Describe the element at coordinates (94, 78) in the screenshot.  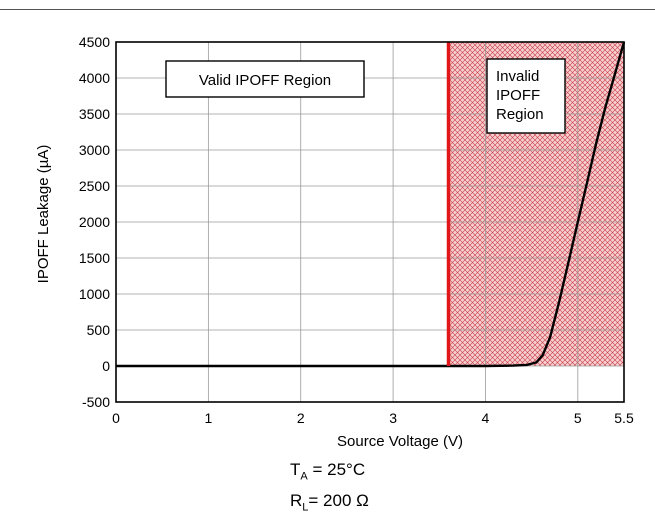
I see `y-tick-label: 4000` at that location.